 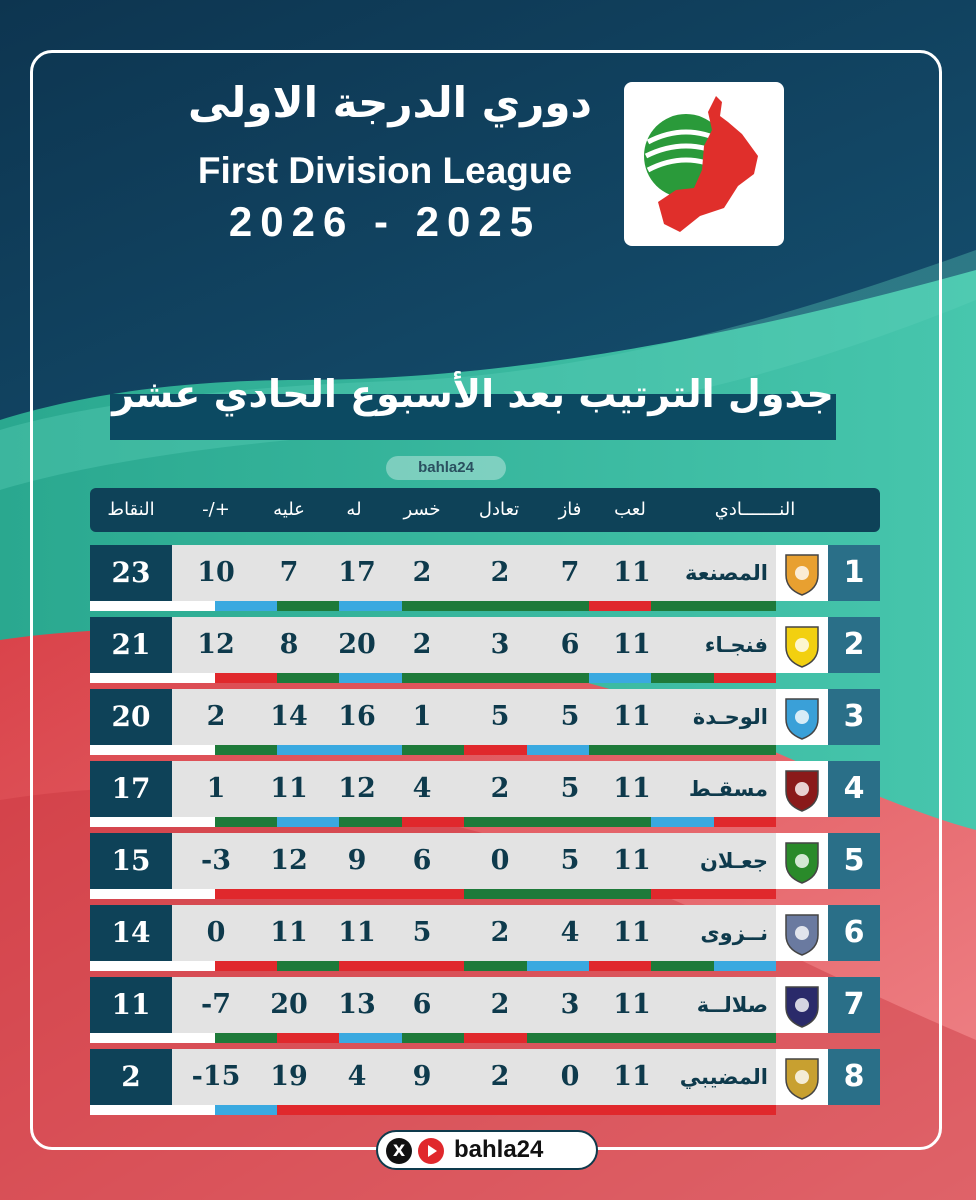 What do you see at coordinates (131, 861) in the screenshot?
I see `cell-points: 15` at bounding box center [131, 861].